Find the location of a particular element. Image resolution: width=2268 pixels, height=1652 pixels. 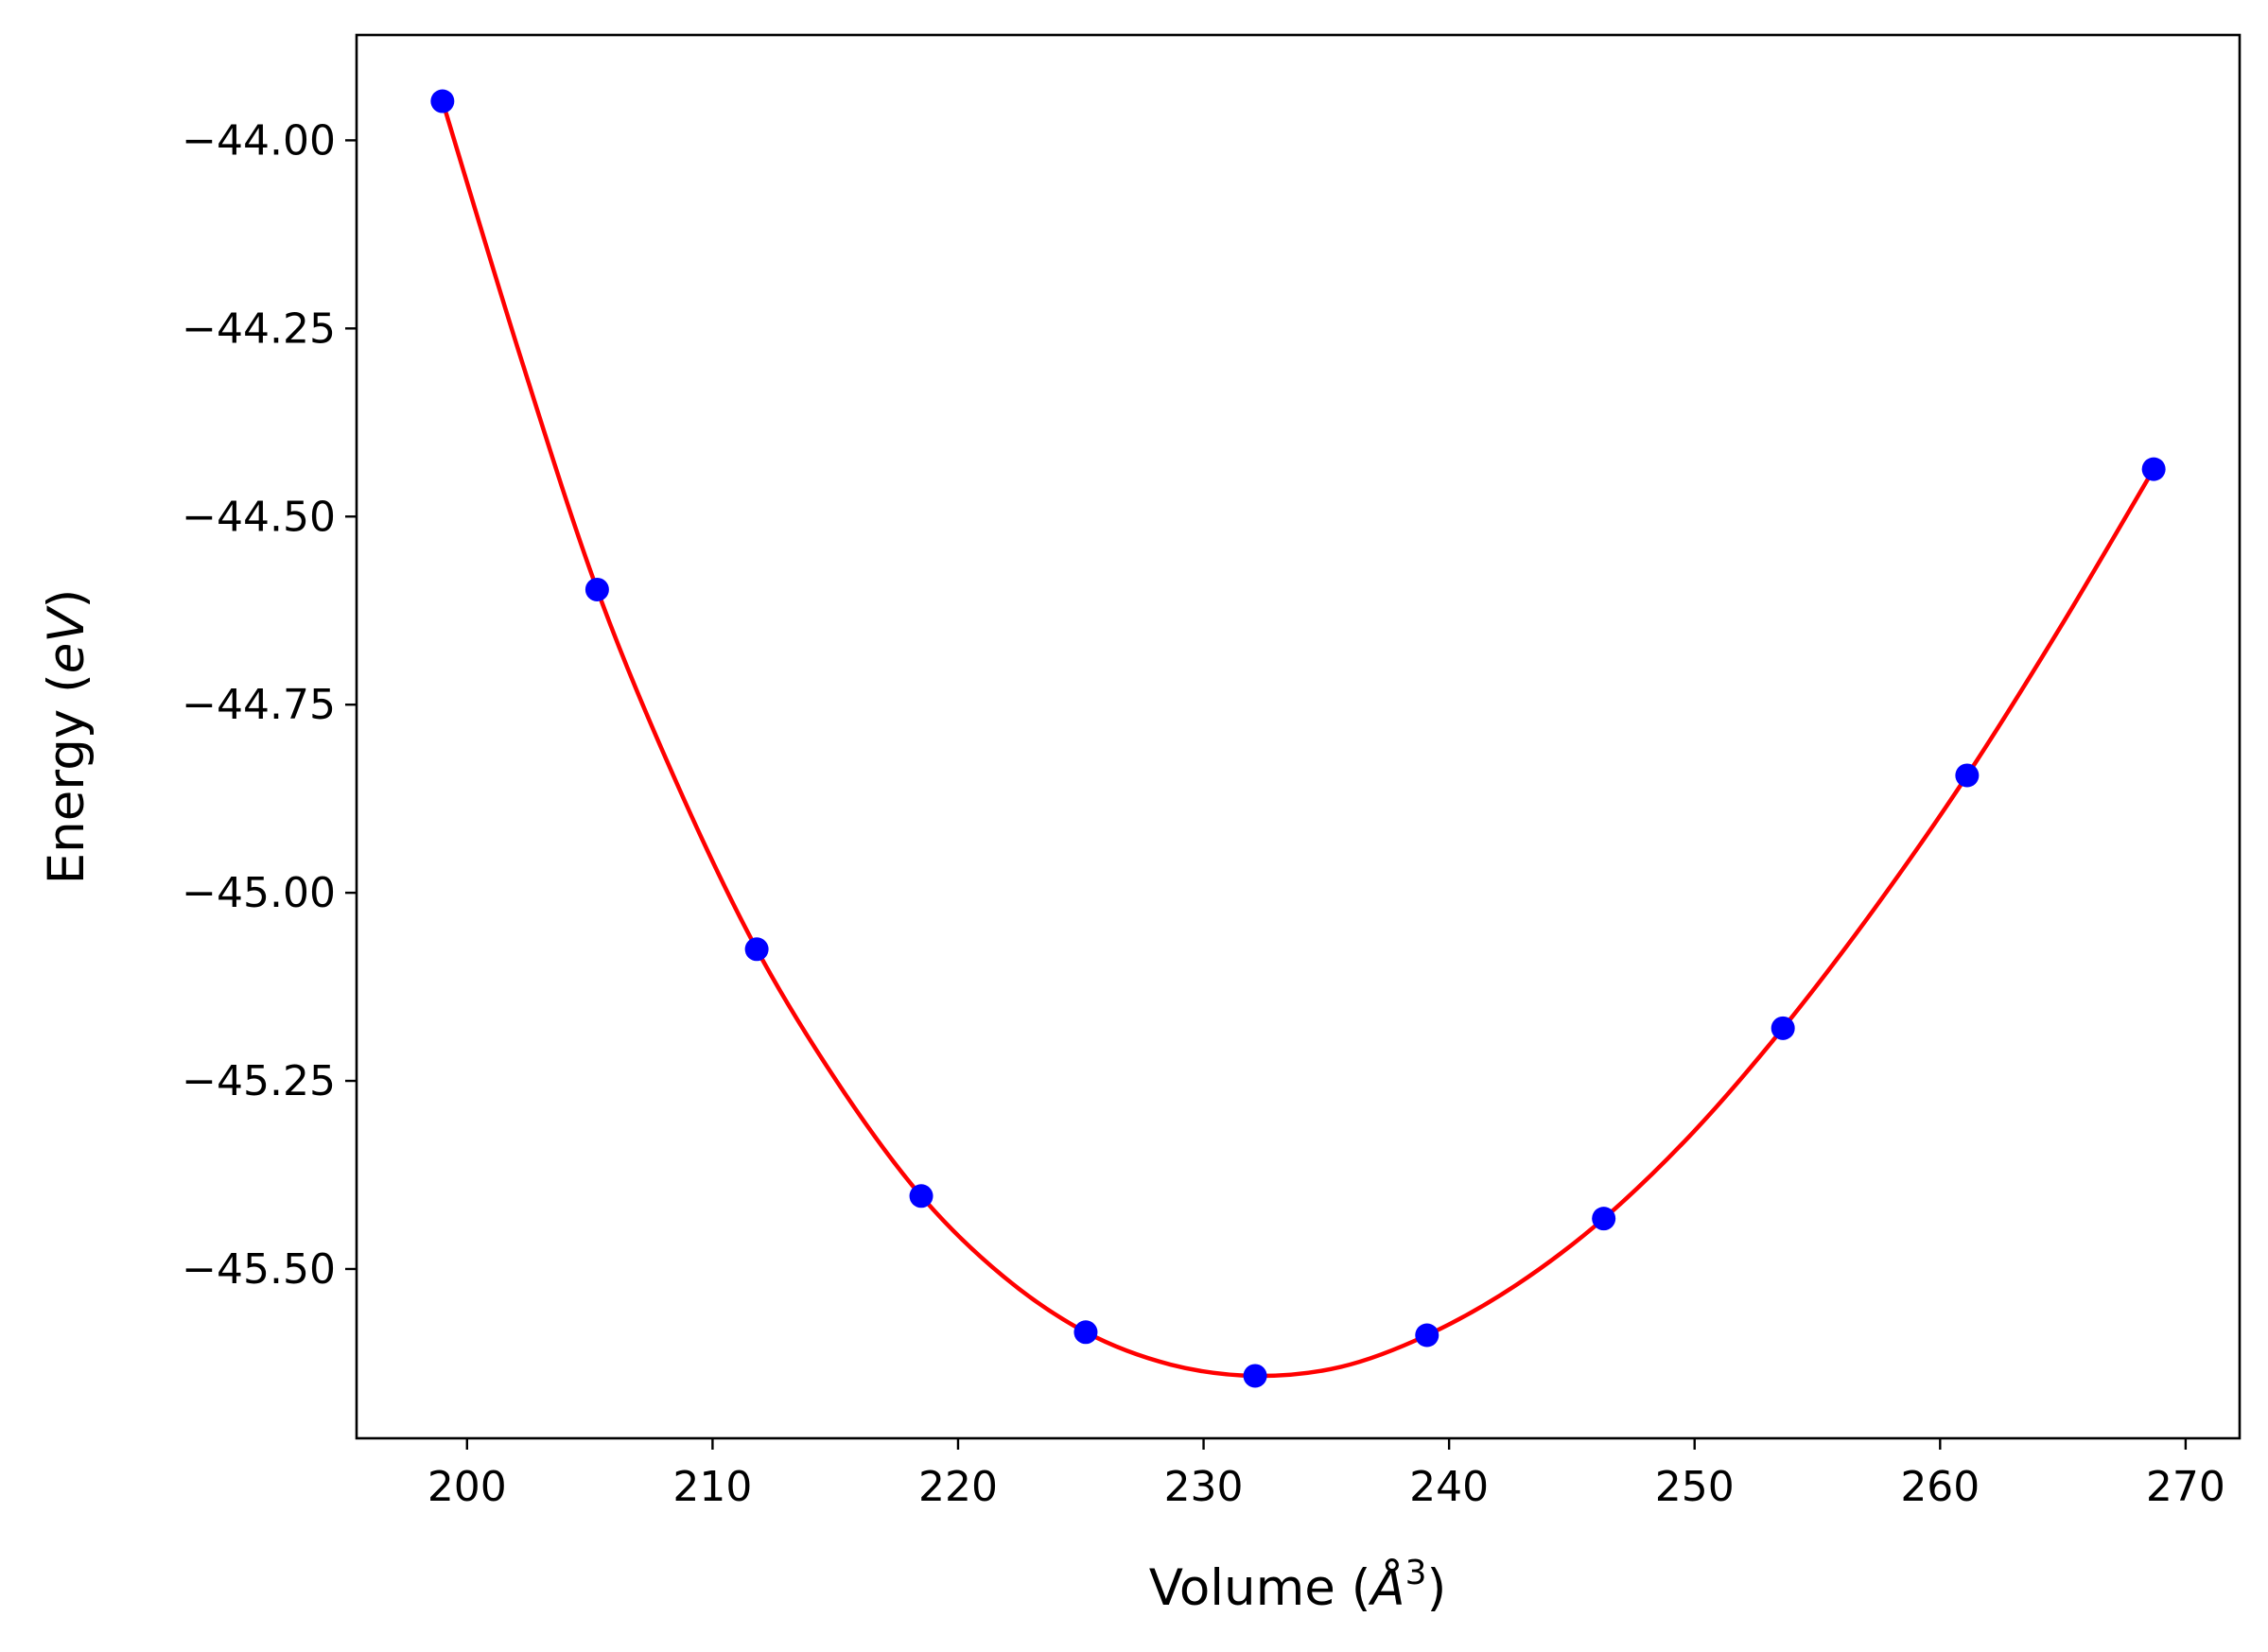

y-tick-label: −44.50 is located at coordinates (259, 517).